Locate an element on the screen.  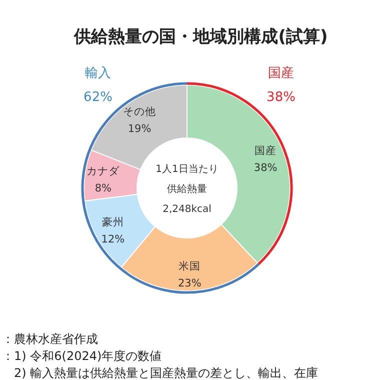
text: ：農林水産省作成 is located at coordinates (50, 339).